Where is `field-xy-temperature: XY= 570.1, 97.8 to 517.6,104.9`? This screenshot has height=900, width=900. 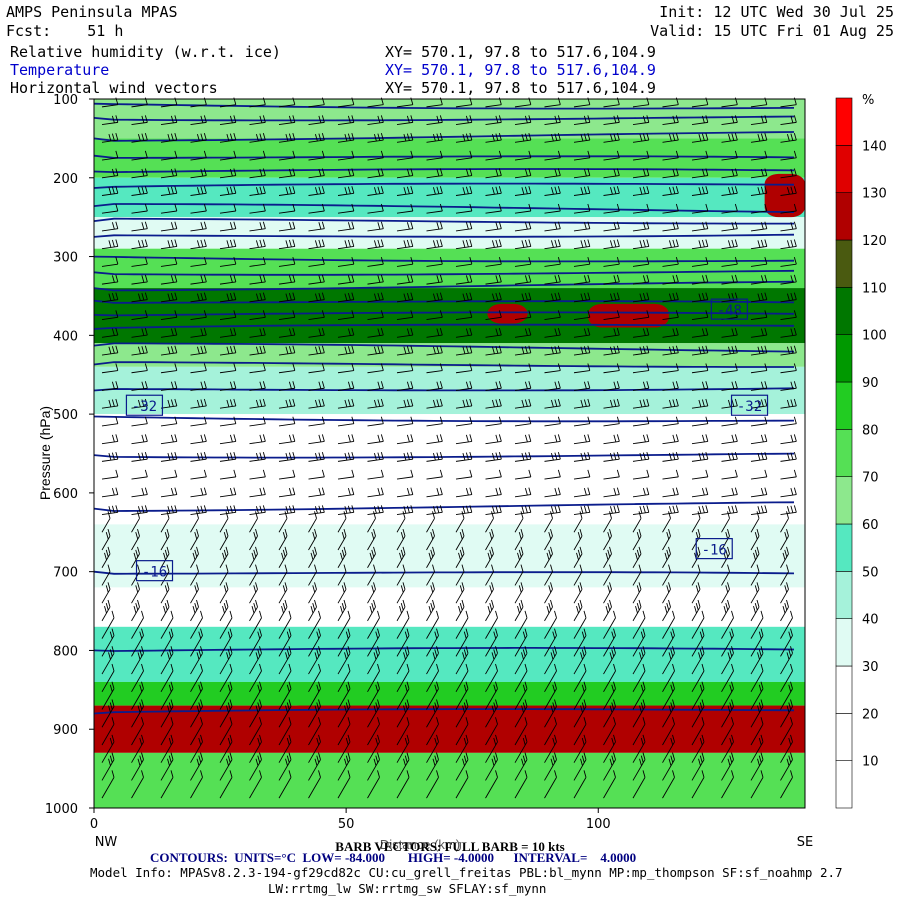
field-xy-temperature: XY= 570.1, 97.8 to 517.6,104.9 is located at coordinates (520, 70).